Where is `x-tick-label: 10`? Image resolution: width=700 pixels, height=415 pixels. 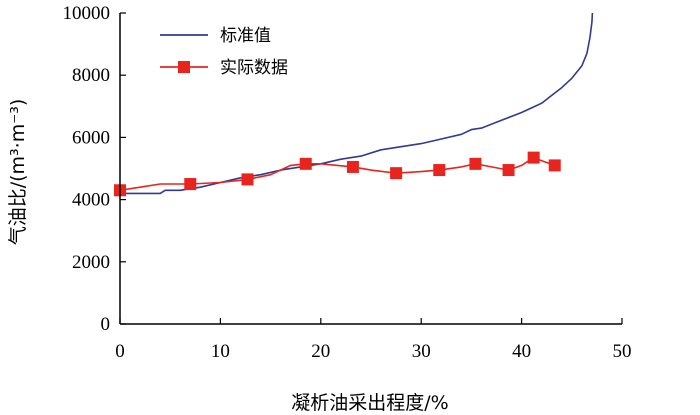 x-tick-label: 10 is located at coordinates (220, 351).